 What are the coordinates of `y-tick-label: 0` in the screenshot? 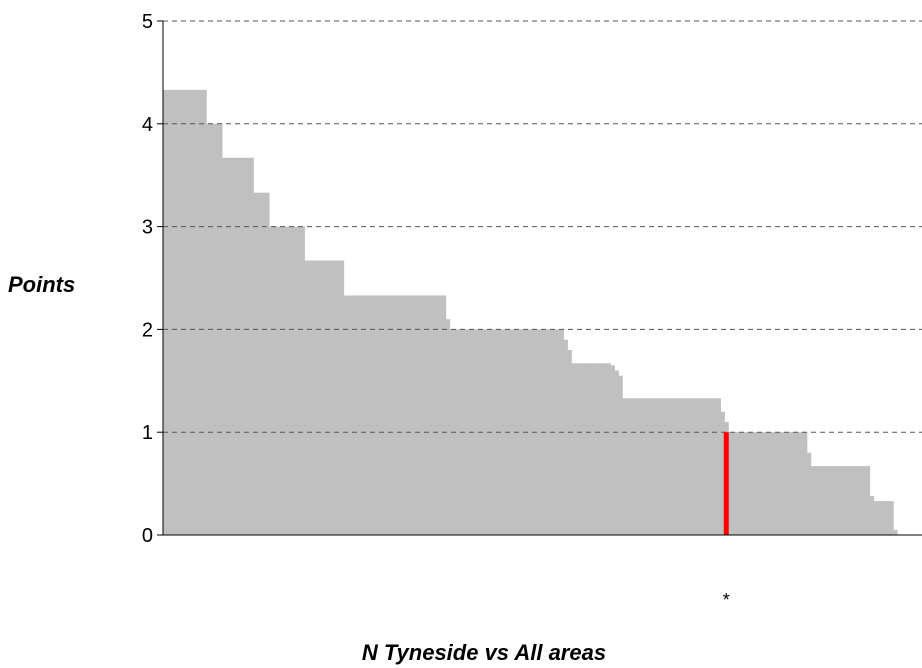 It's located at (147, 536).